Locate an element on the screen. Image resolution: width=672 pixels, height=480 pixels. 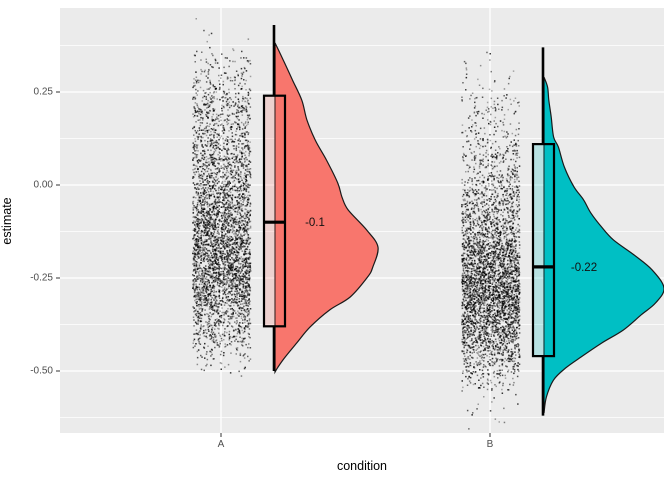
points-B is located at coordinates (491, 240).